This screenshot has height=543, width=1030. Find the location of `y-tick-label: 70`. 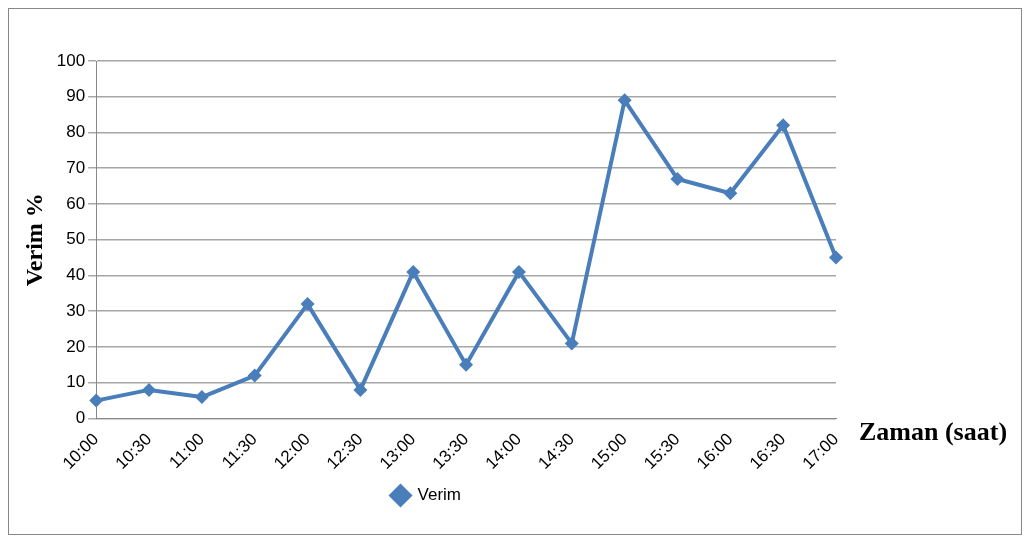

y-tick-label: 70 is located at coordinates (76, 167).